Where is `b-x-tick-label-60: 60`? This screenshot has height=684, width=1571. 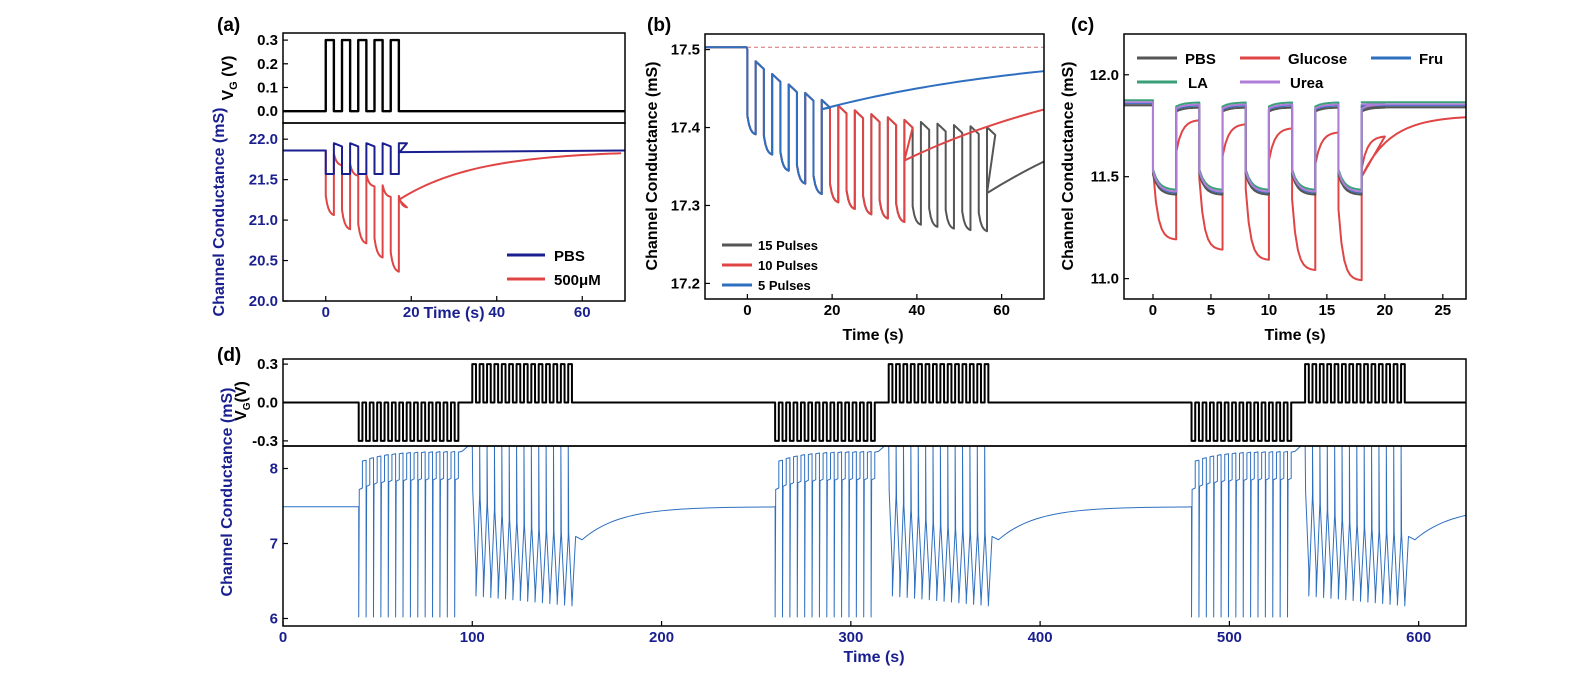
b-x-tick-label-60: 60 is located at coordinates (1001, 310).